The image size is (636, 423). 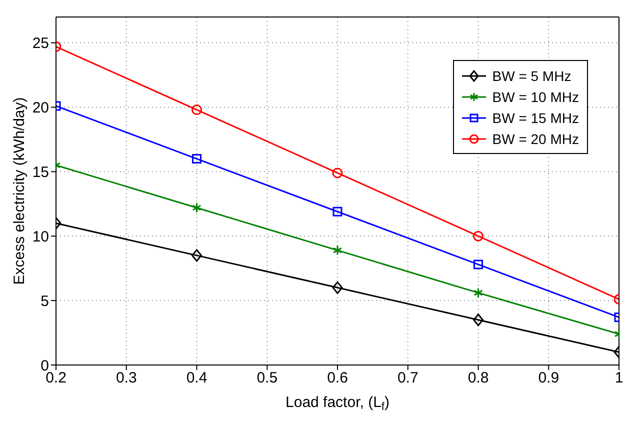 What do you see at coordinates (267, 378) in the screenshot?
I see `x-tick-label: 0.5` at bounding box center [267, 378].